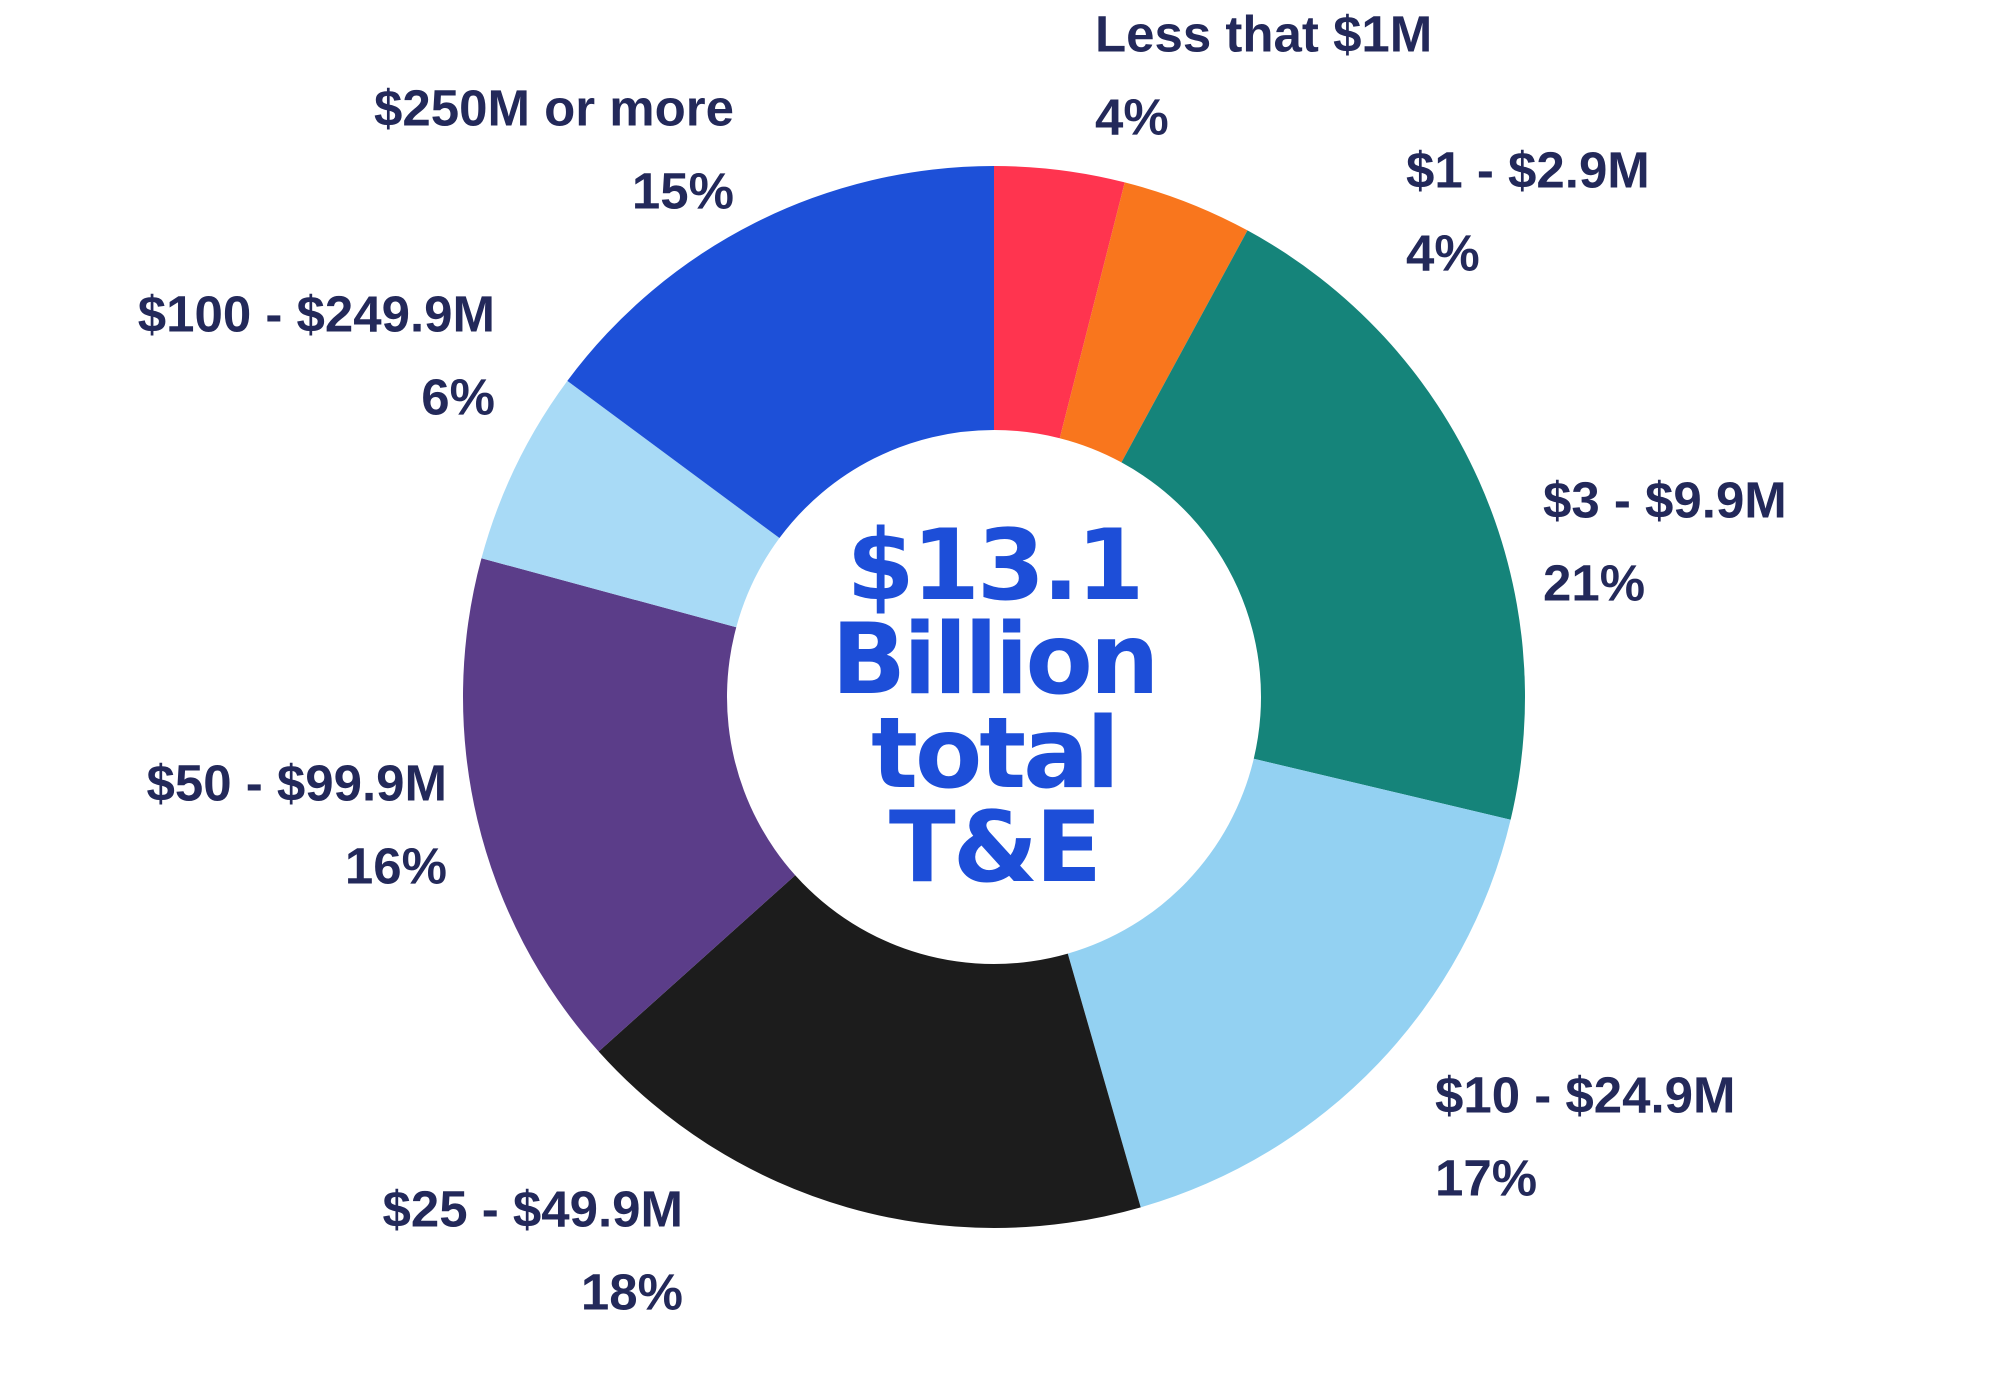  Describe the element at coordinates (396, 865) in the screenshot. I see `slice-value-label: 16%` at that location.